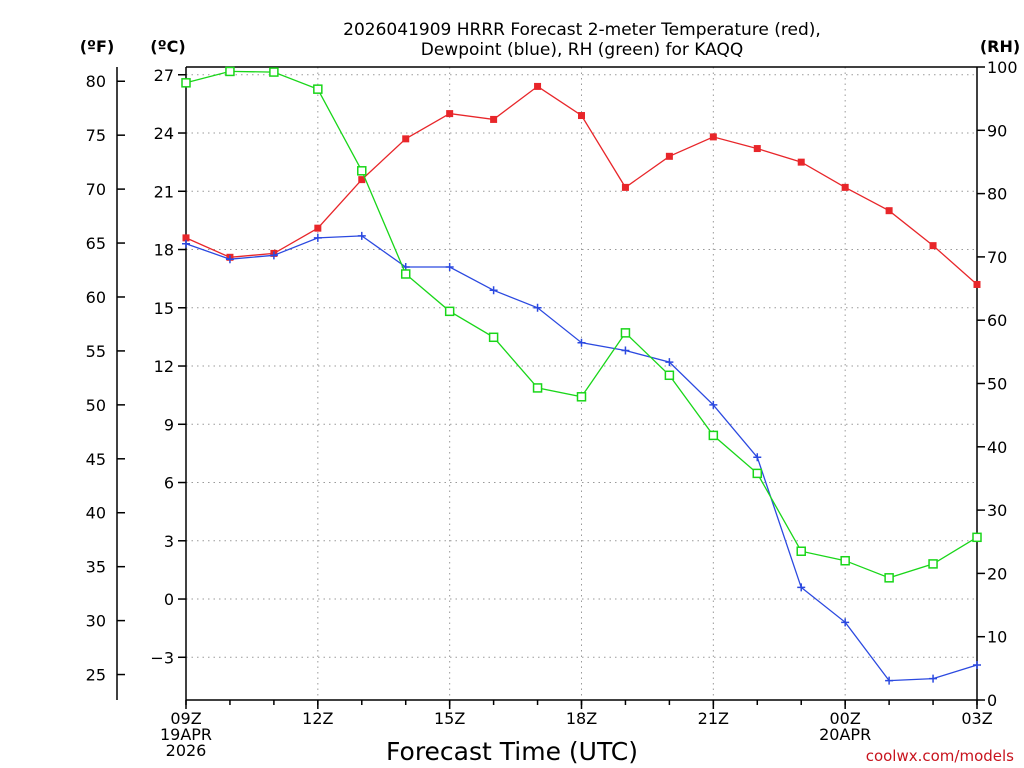  What do you see at coordinates (976, 718) in the screenshot?
I see `time-tick-label: 03Z` at bounding box center [976, 718].